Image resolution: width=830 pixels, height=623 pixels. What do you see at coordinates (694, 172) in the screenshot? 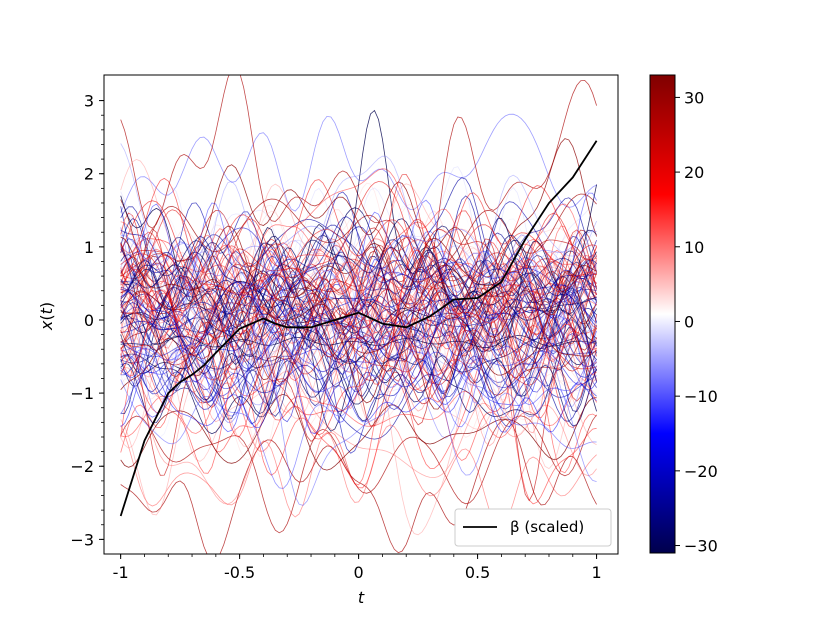
I see `colorbar-tick-label: 20` at bounding box center [694, 172].